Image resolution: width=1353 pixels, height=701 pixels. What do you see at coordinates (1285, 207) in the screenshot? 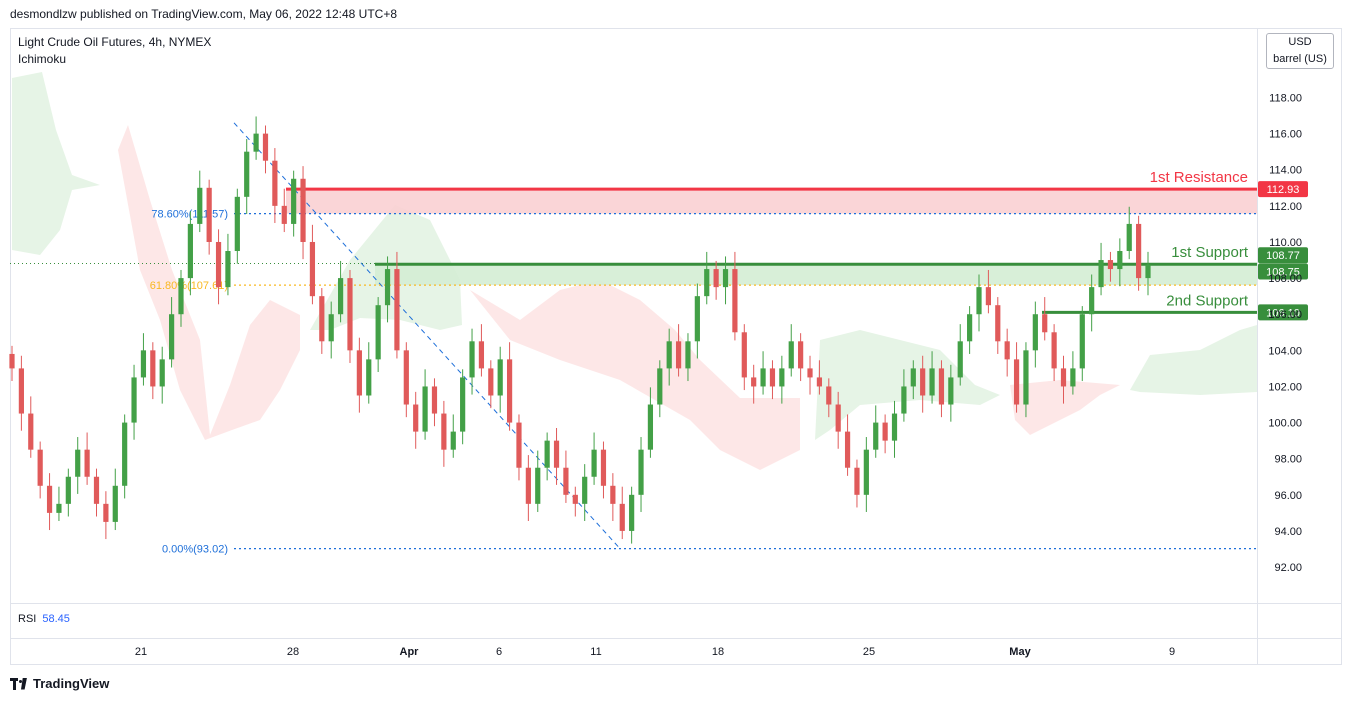
I see `price-tick-label: 112.00` at bounding box center [1285, 207].